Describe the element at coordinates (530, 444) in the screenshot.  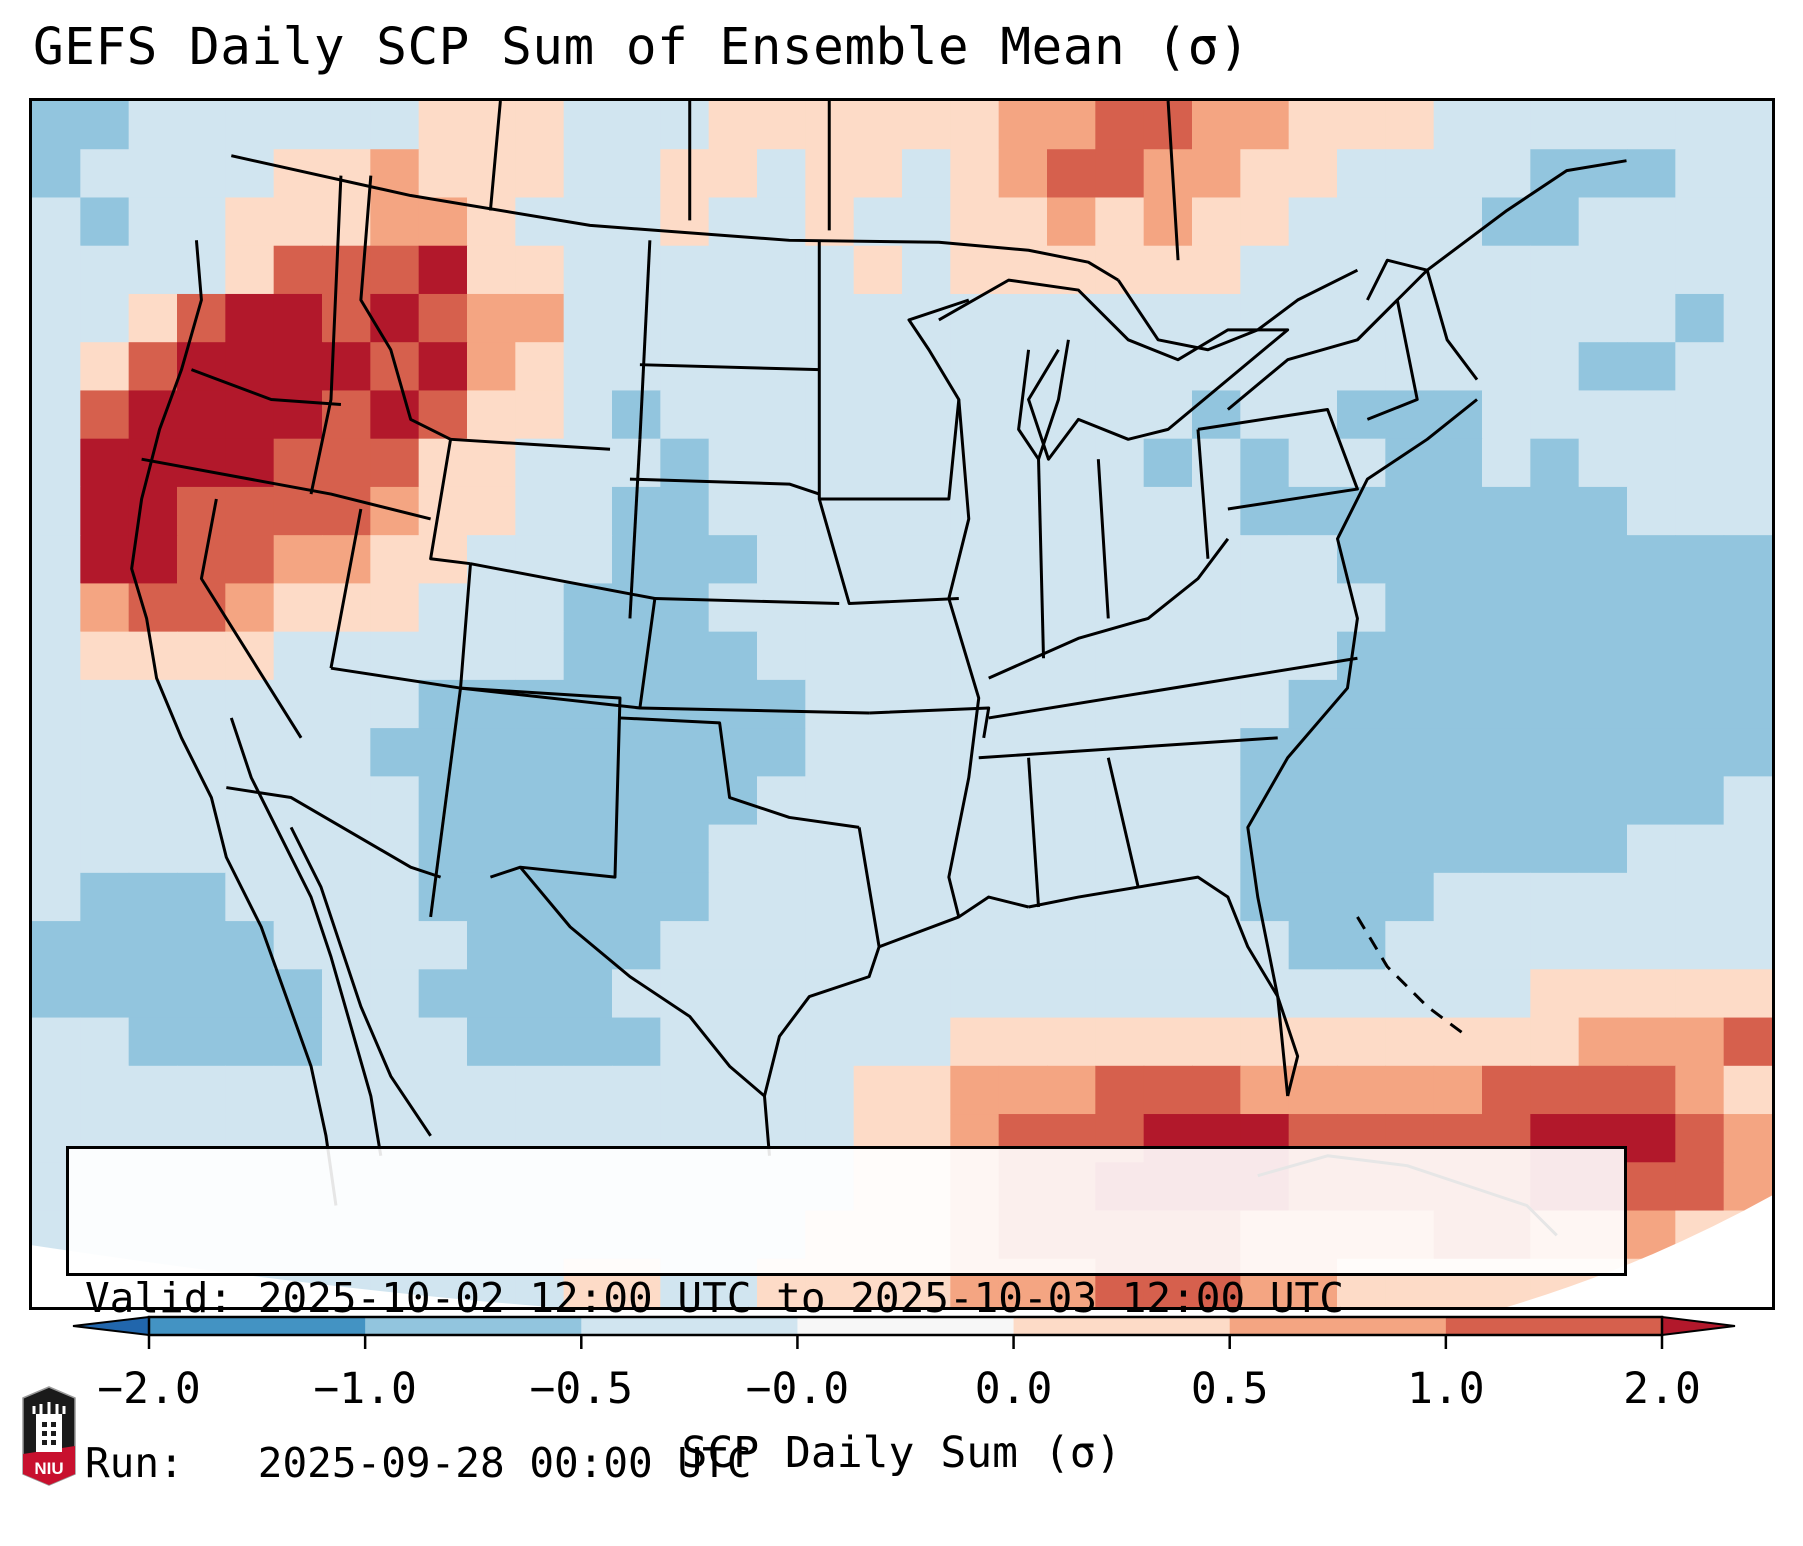
I see `id-wy-border` at that location.